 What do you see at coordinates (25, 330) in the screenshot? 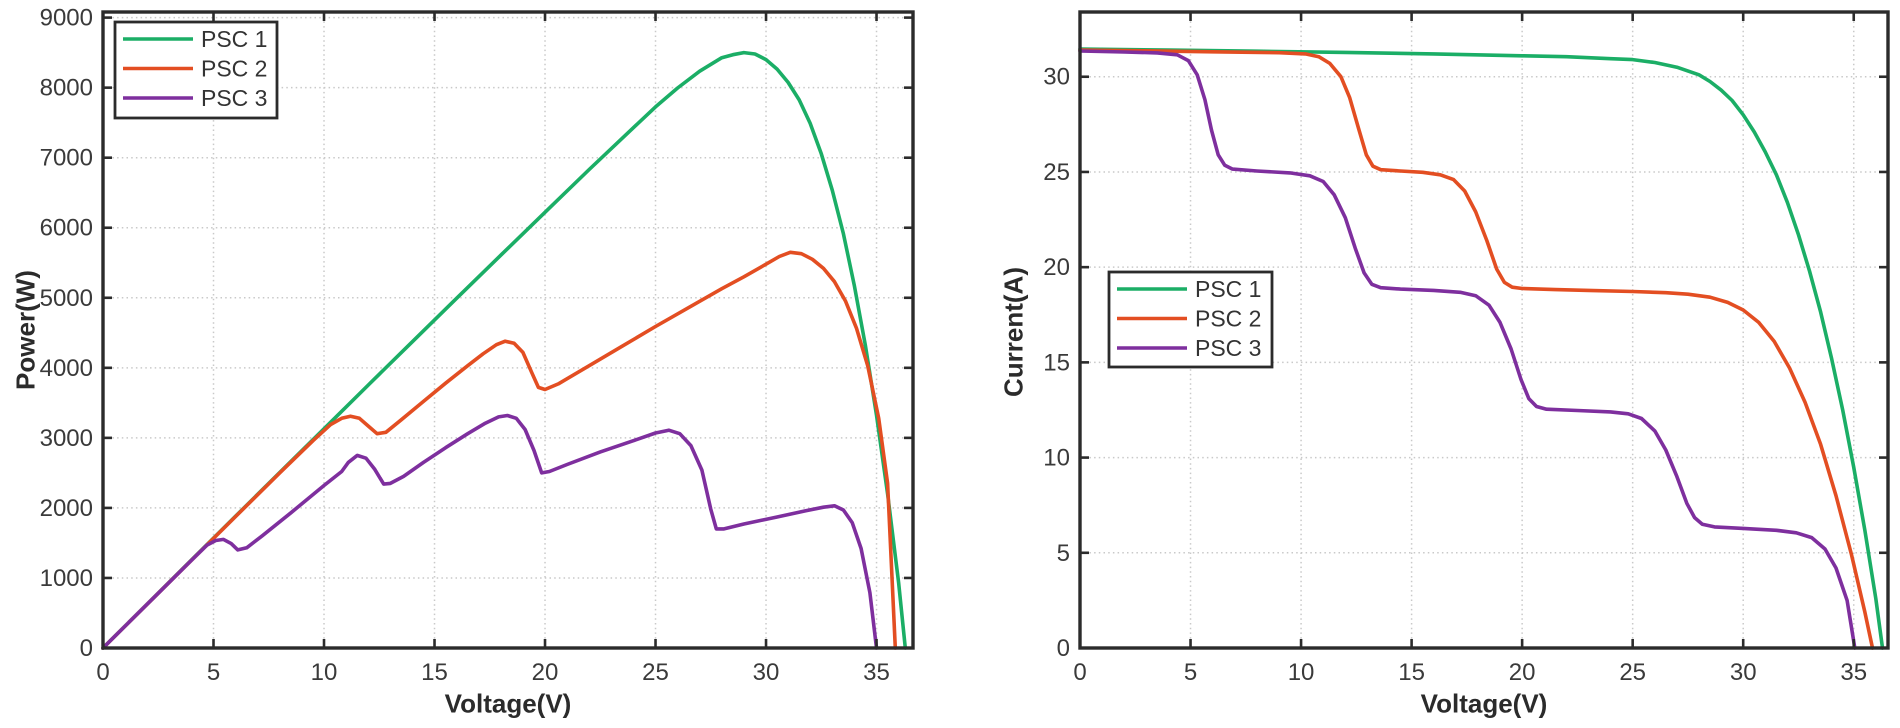
I see `pv-y-axis-title: Power(W)` at bounding box center [25, 330].